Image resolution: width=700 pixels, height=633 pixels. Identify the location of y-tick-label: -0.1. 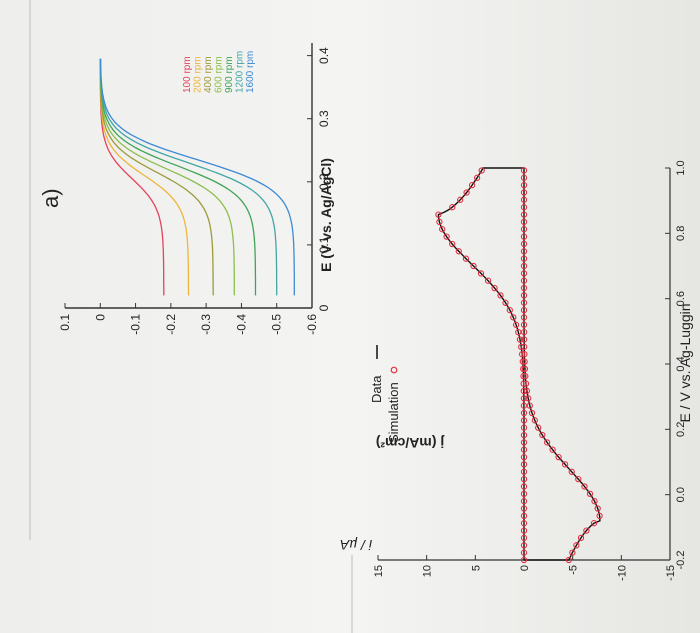
(136, 324).